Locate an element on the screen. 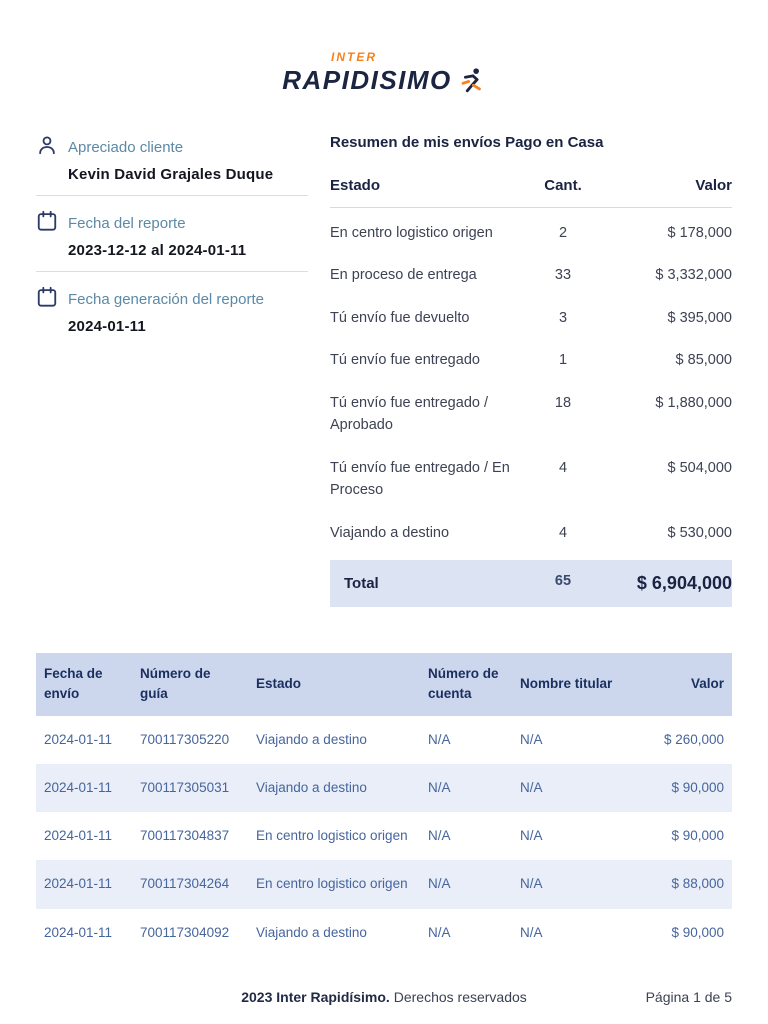 The image size is (768, 1024). cell-guia: 700117304092 is located at coordinates (185, 932).